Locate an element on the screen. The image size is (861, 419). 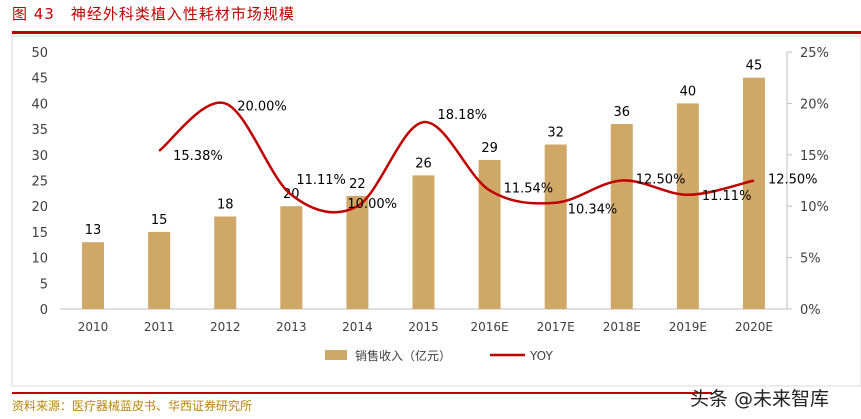
bar-data-label: 36 is located at coordinates (621, 112).